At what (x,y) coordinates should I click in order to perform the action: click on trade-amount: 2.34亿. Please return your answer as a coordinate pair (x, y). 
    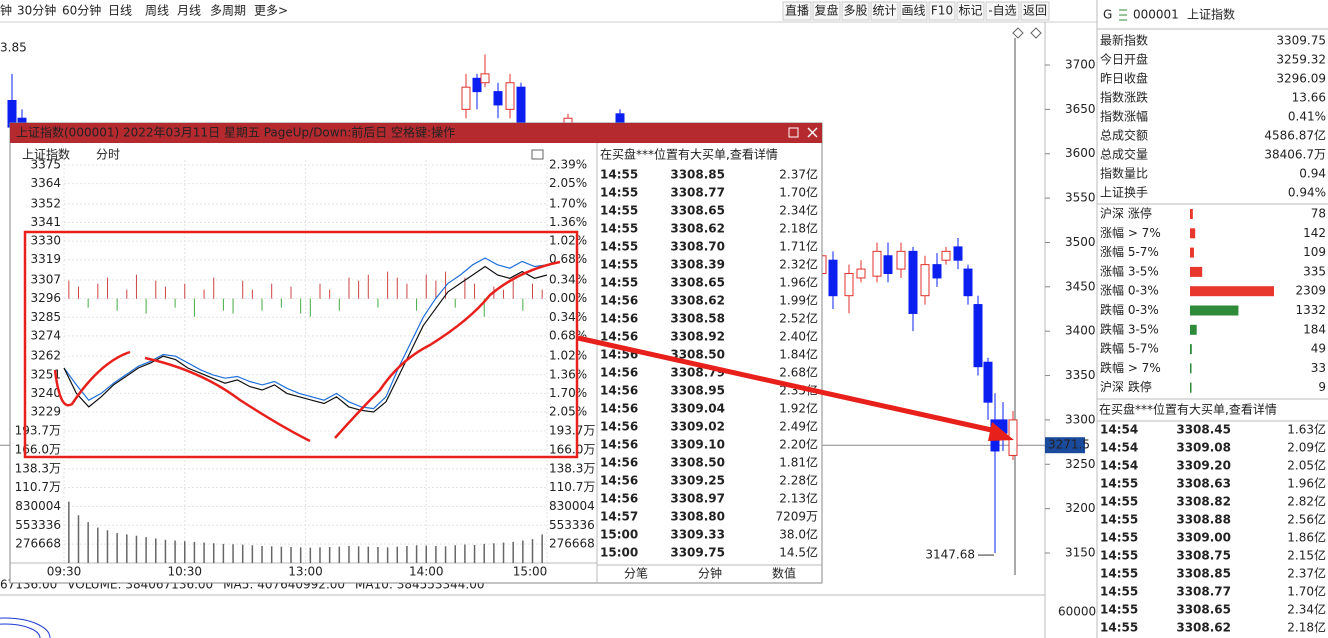
    Looking at the image, I should click on (1306, 609).